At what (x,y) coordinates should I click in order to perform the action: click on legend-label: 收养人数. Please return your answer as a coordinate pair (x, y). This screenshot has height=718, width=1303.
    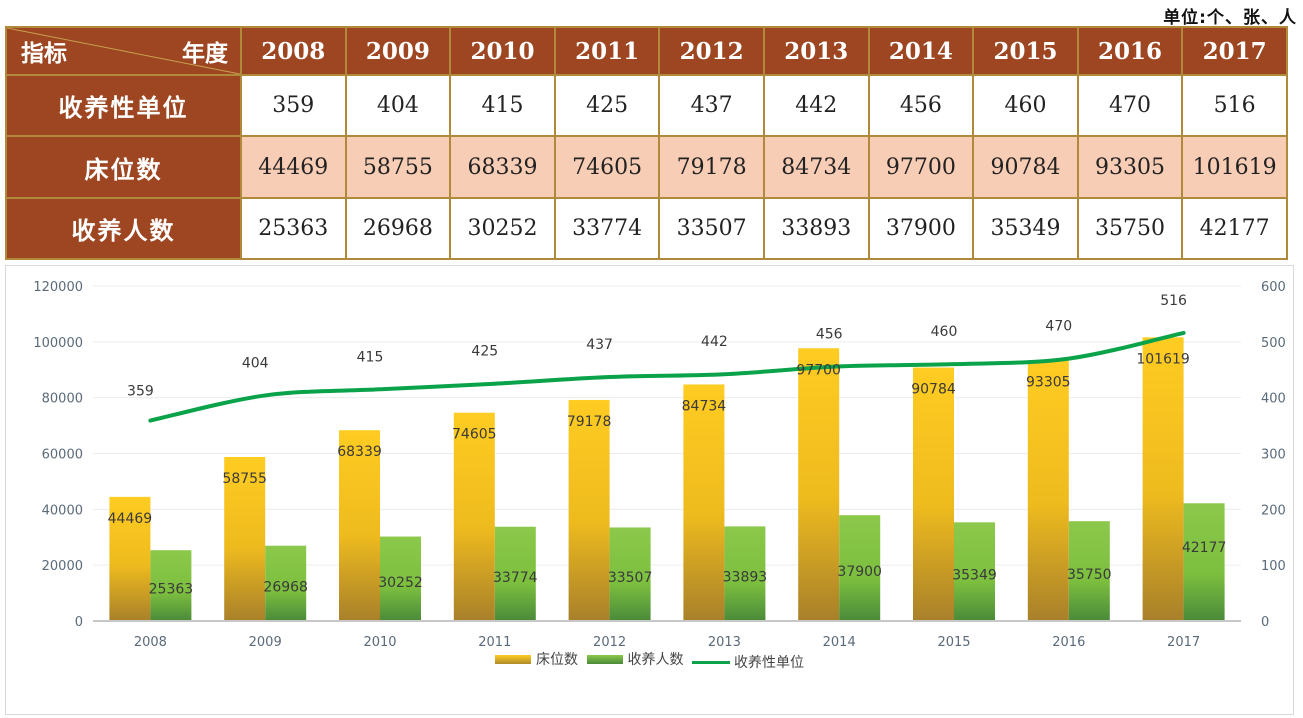
    Looking at the image, I should click on (655, 660).